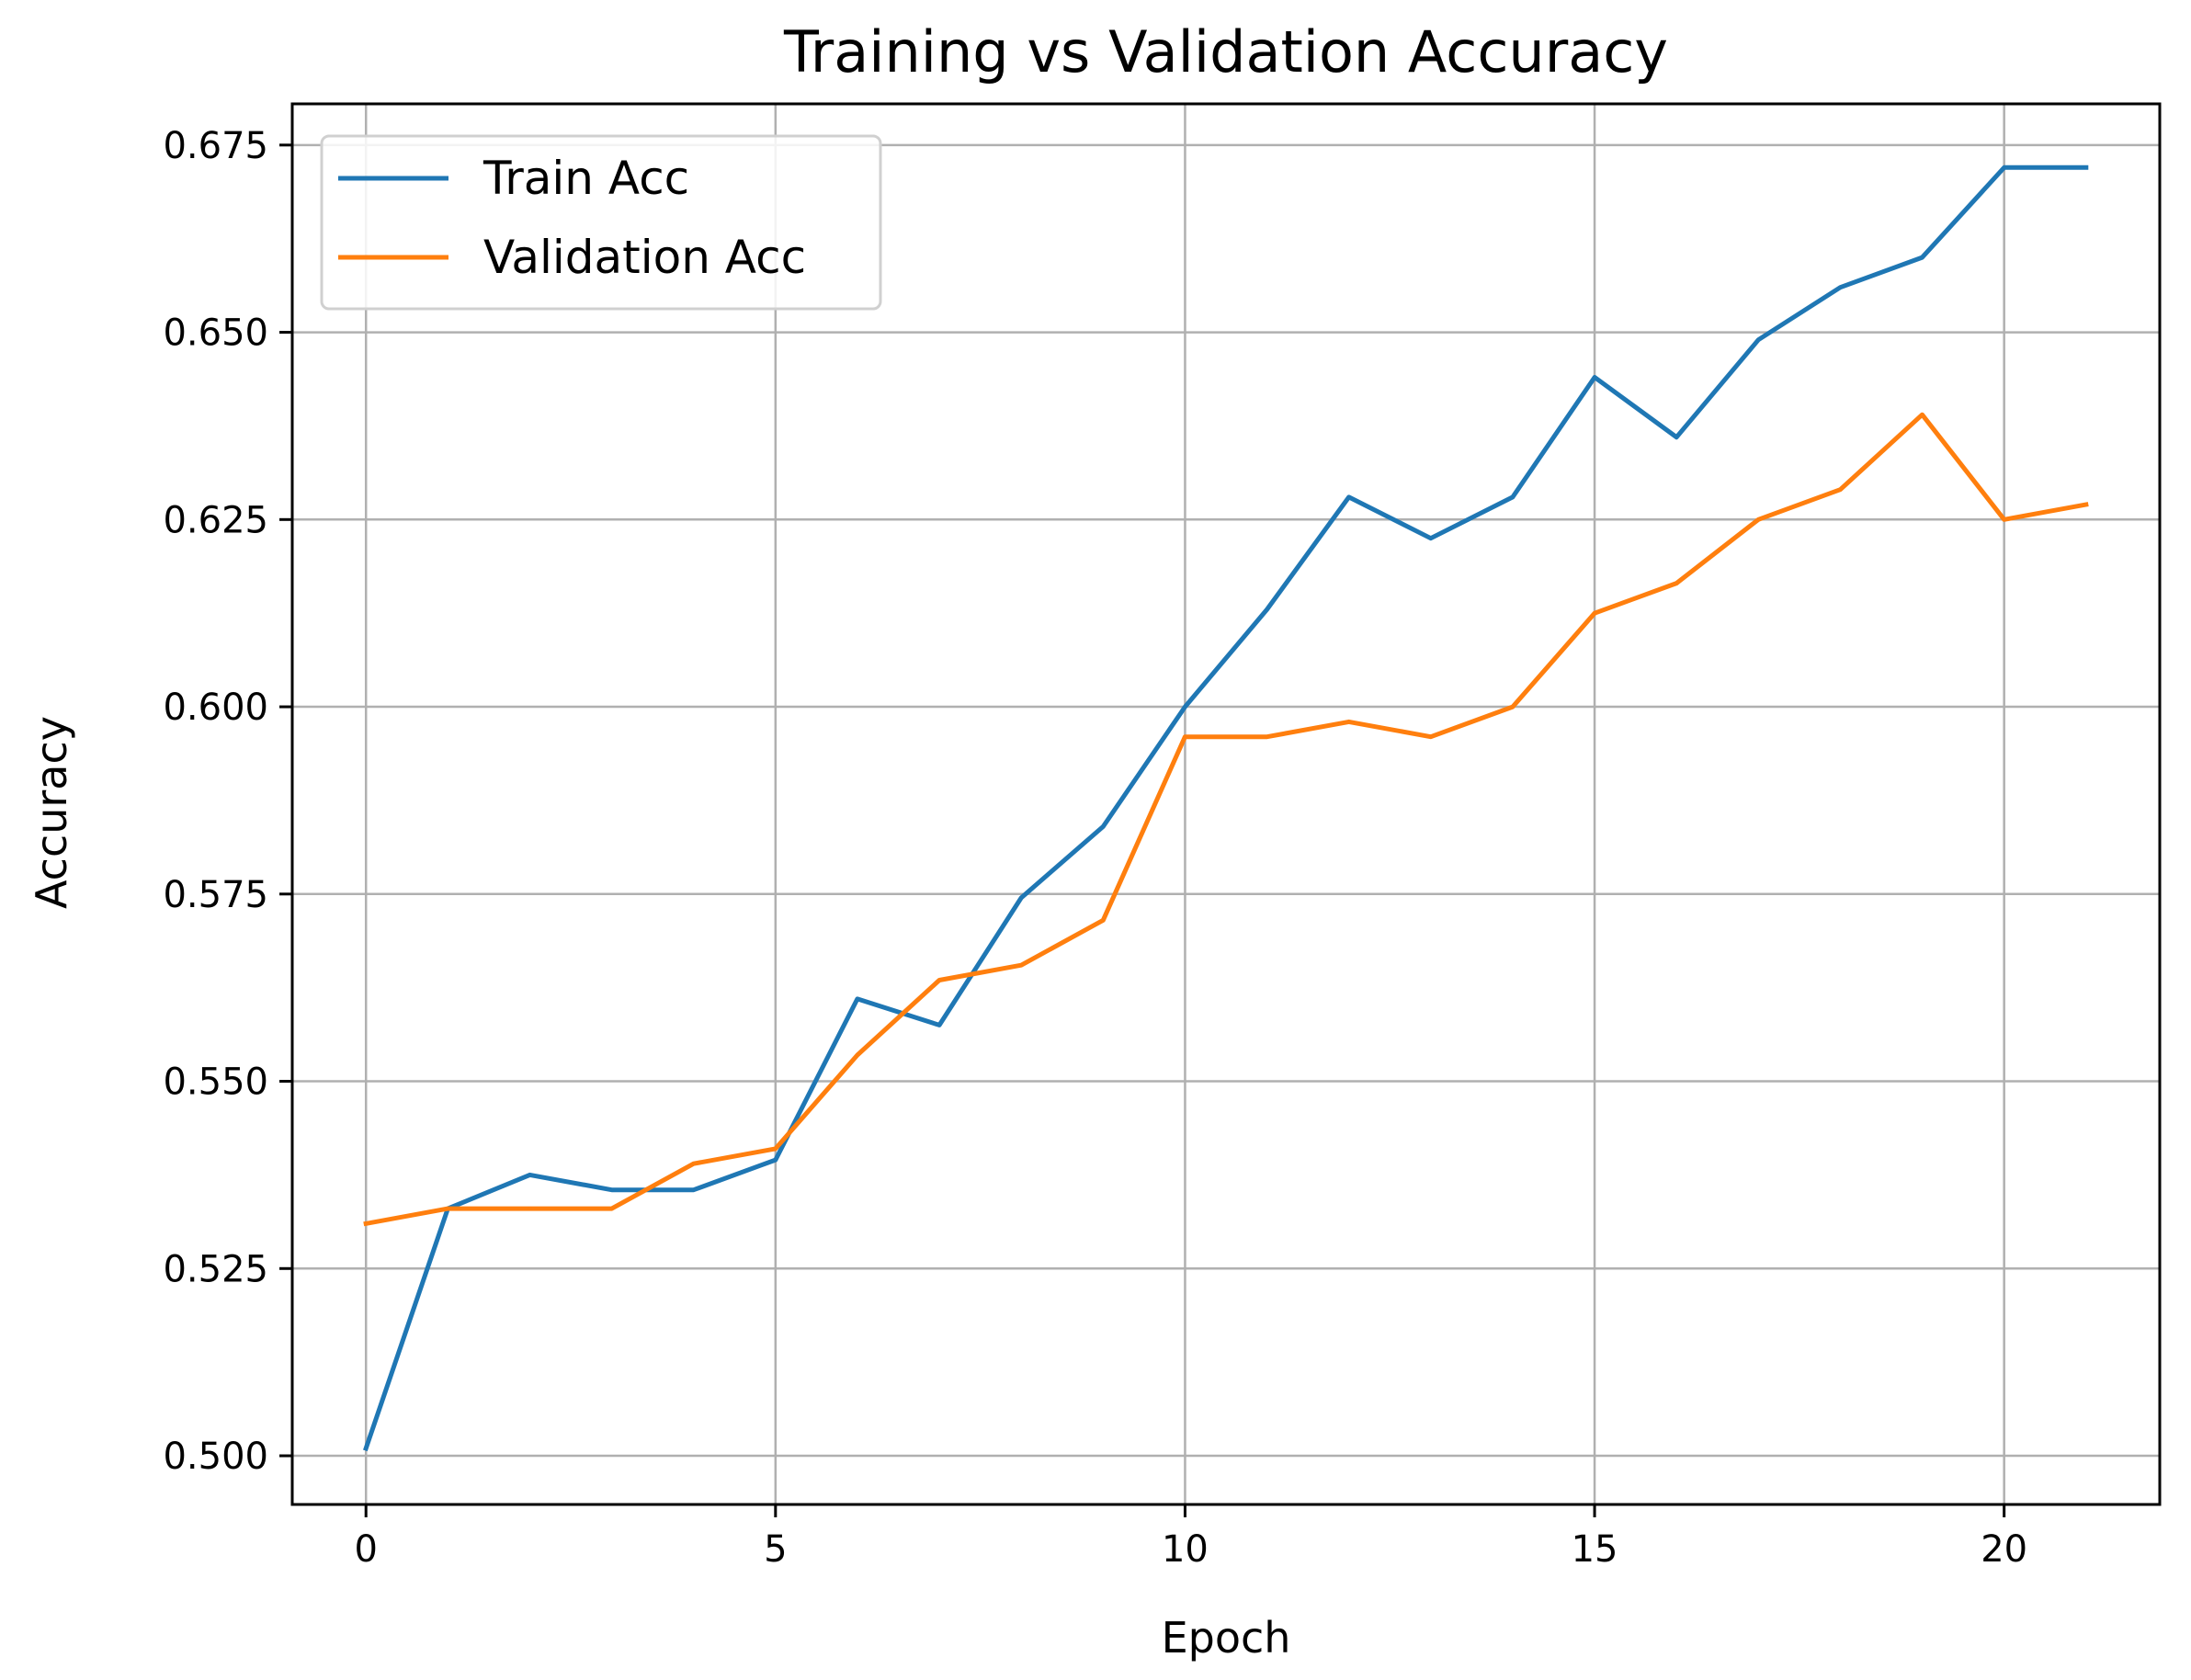 This screenshot has height=1680, width=2191. I want to click on y-tick-label: 0.575, so click(215, 895).